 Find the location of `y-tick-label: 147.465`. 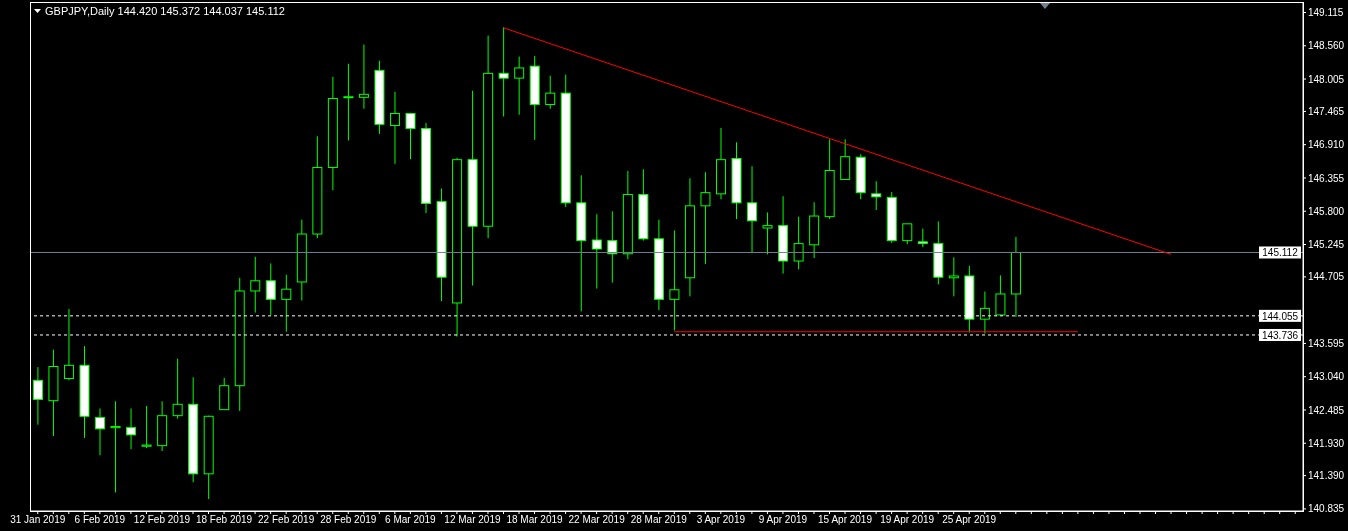

y-tick-label: 147.465 is located at coordinates (1326, 111).